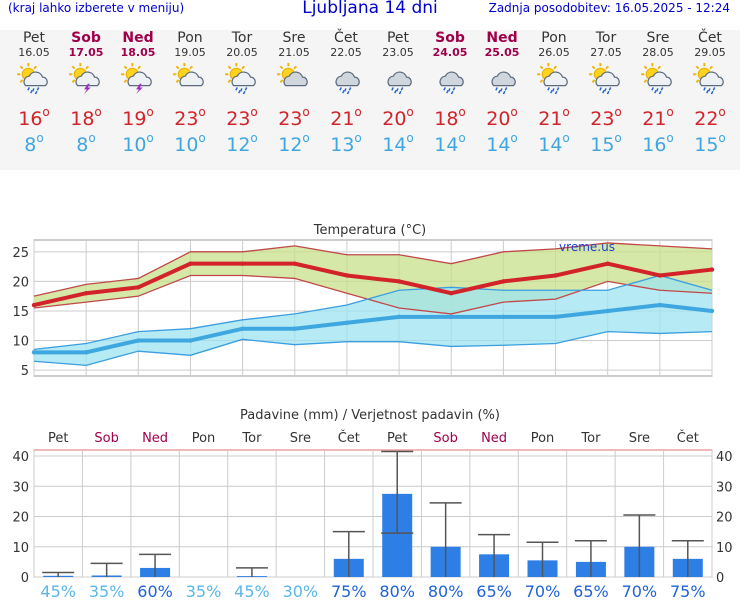  I want to click on sun-cloud-icon, so click(188, 75).